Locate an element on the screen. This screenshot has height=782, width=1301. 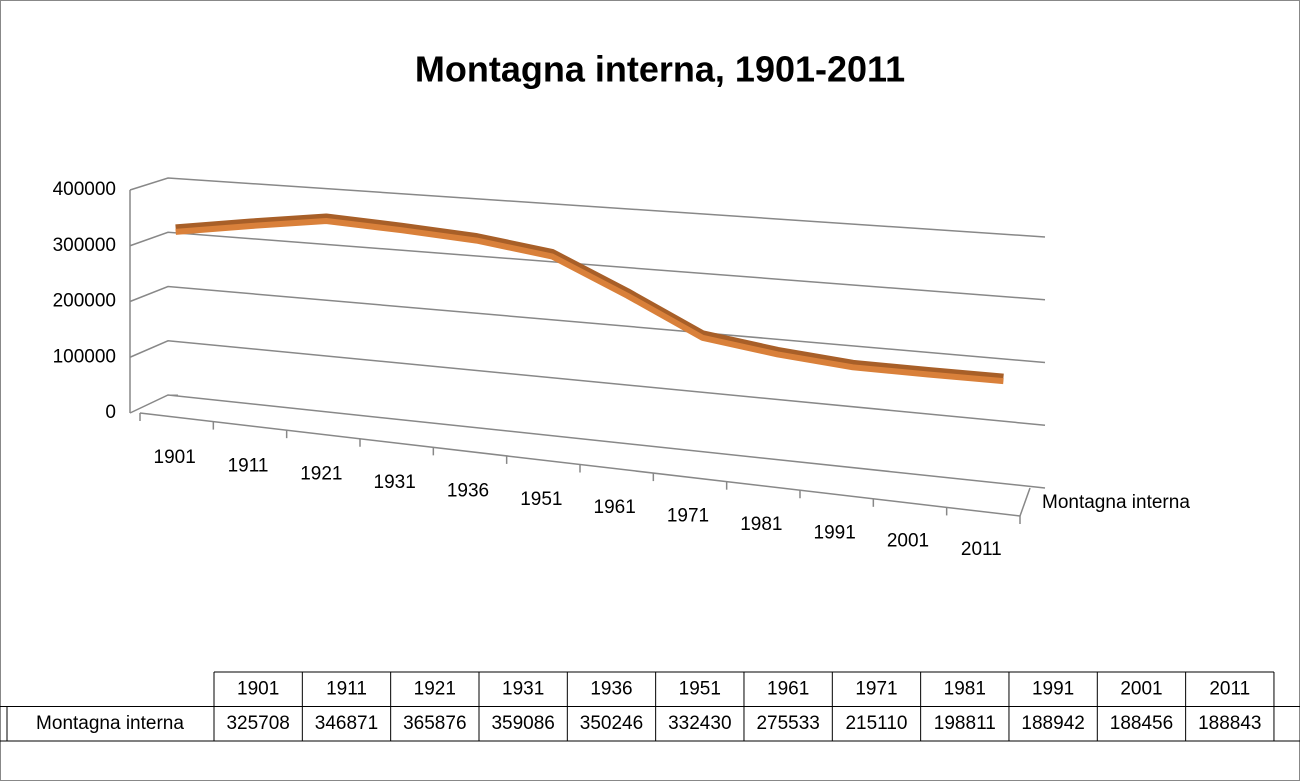
table-header: 1981 is located at coordinates (965, 688).